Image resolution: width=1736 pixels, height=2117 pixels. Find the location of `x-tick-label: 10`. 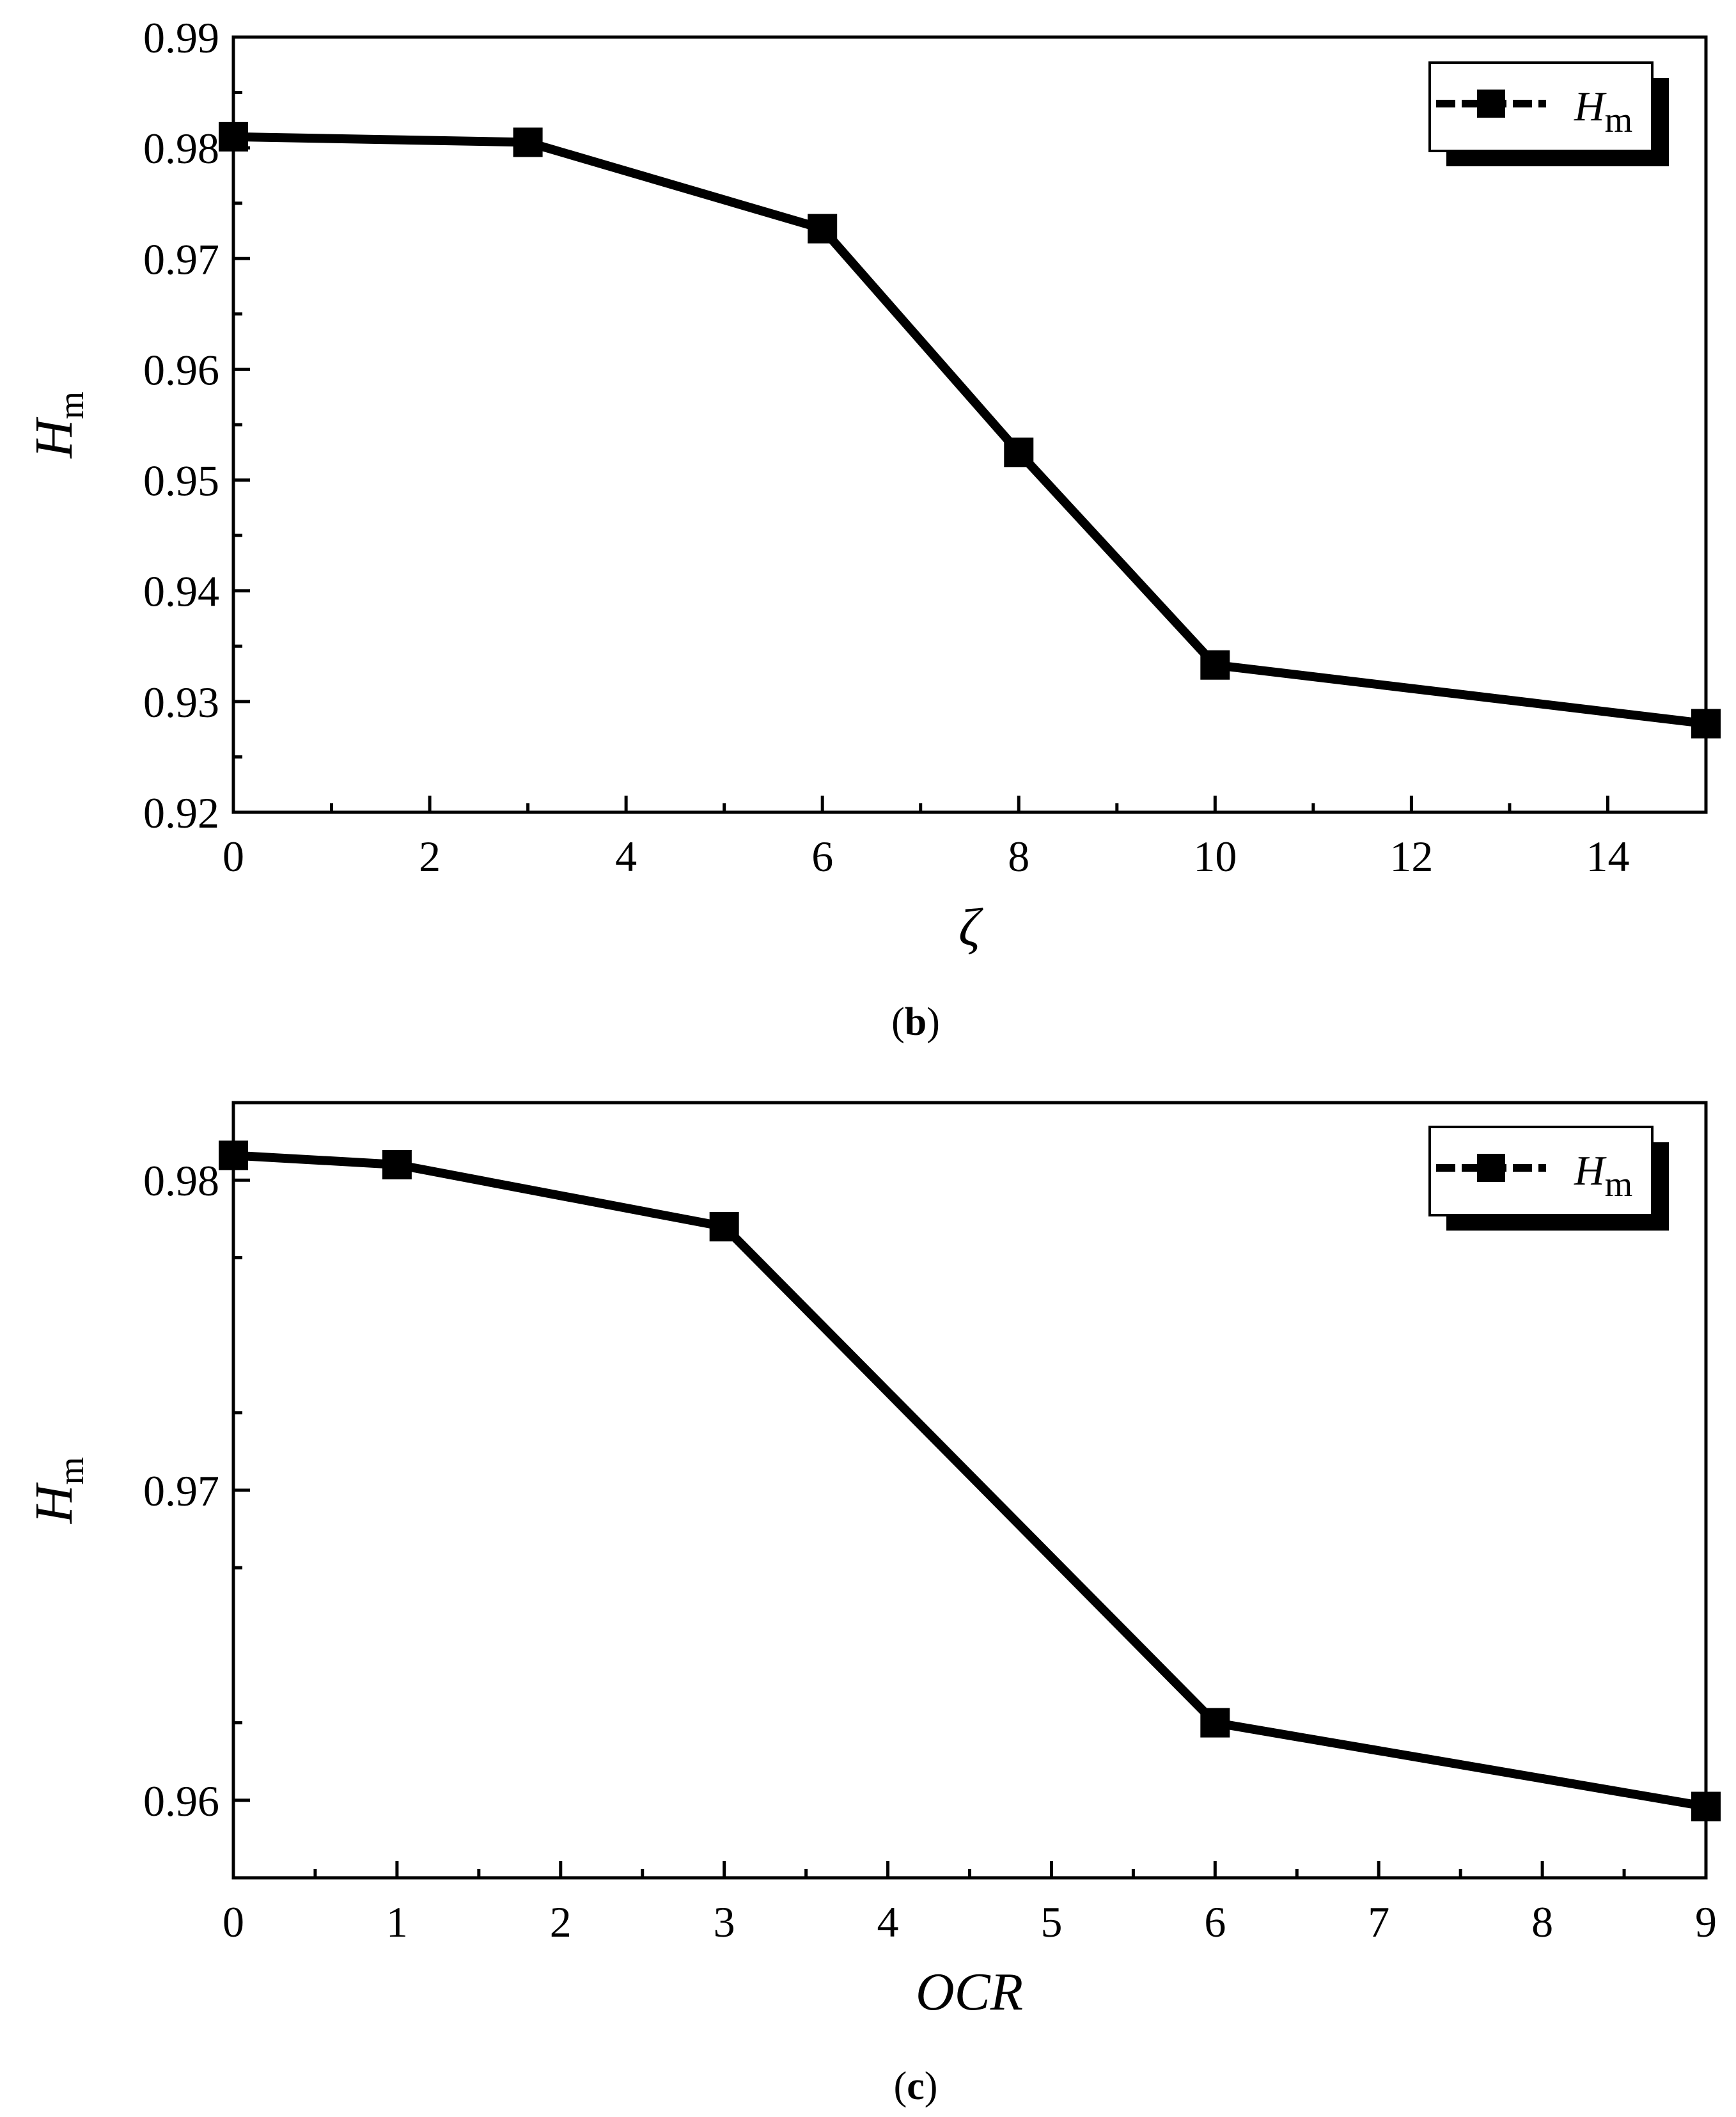

x-tick-label: 10 is located at coordinates (1215, 856).